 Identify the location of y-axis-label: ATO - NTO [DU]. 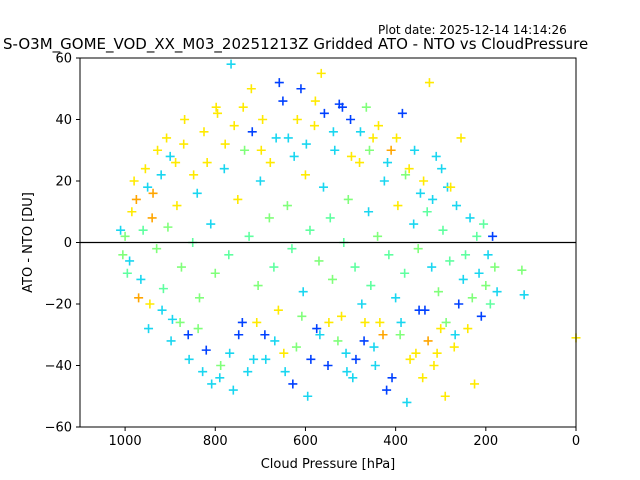
(28, 242).